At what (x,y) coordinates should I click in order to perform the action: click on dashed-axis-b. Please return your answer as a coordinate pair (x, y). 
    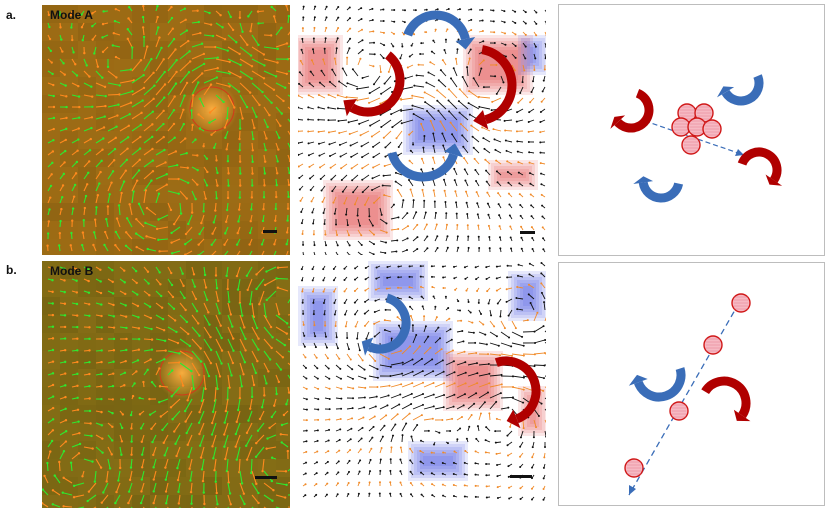
    Looking at the image, I should click on (684, 399).